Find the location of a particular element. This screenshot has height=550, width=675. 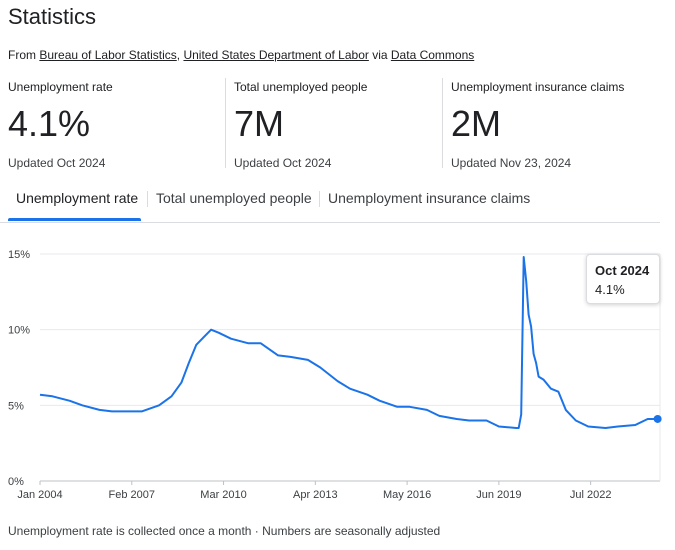

x-tick-label: Apr 2013 is located at coordinates (315, 495).